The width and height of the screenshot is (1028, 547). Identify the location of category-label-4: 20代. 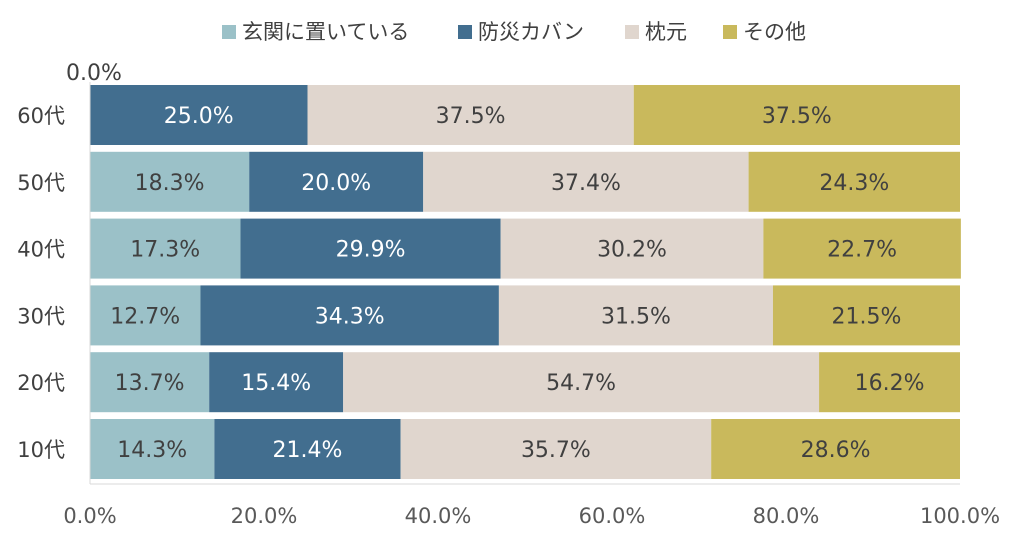
(41, 383).